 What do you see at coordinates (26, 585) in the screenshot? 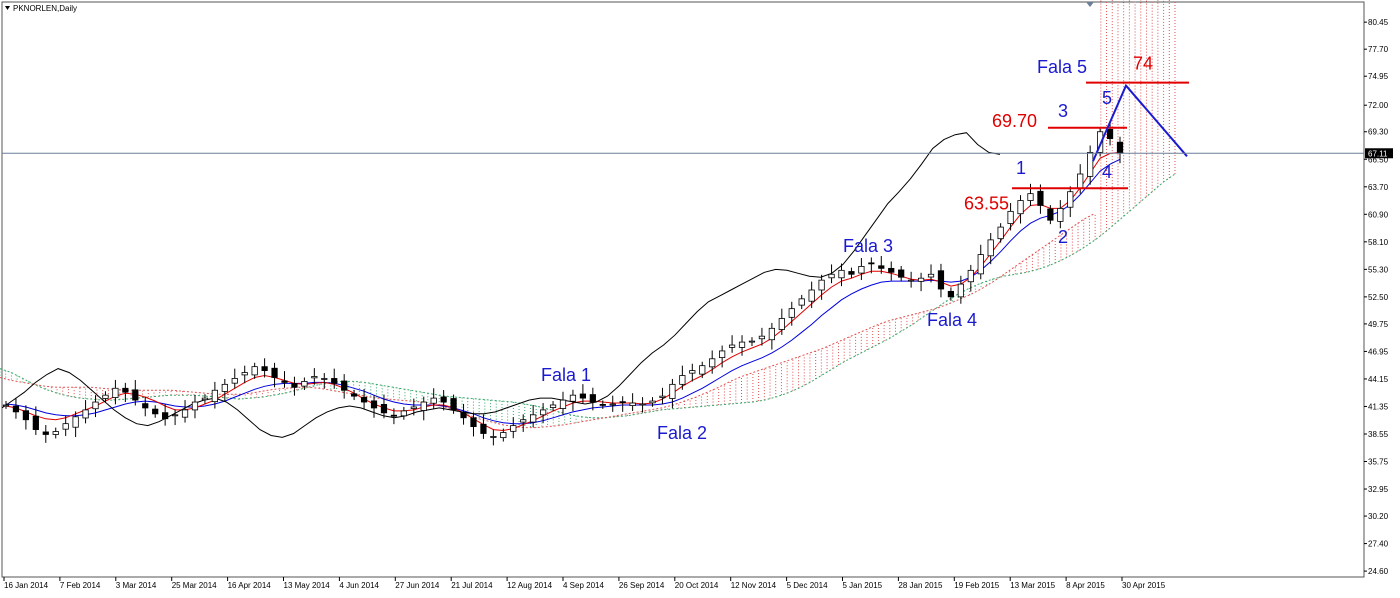
I see `x-tick-label: 16 Jan 2014` at bounding box center [26, 585].